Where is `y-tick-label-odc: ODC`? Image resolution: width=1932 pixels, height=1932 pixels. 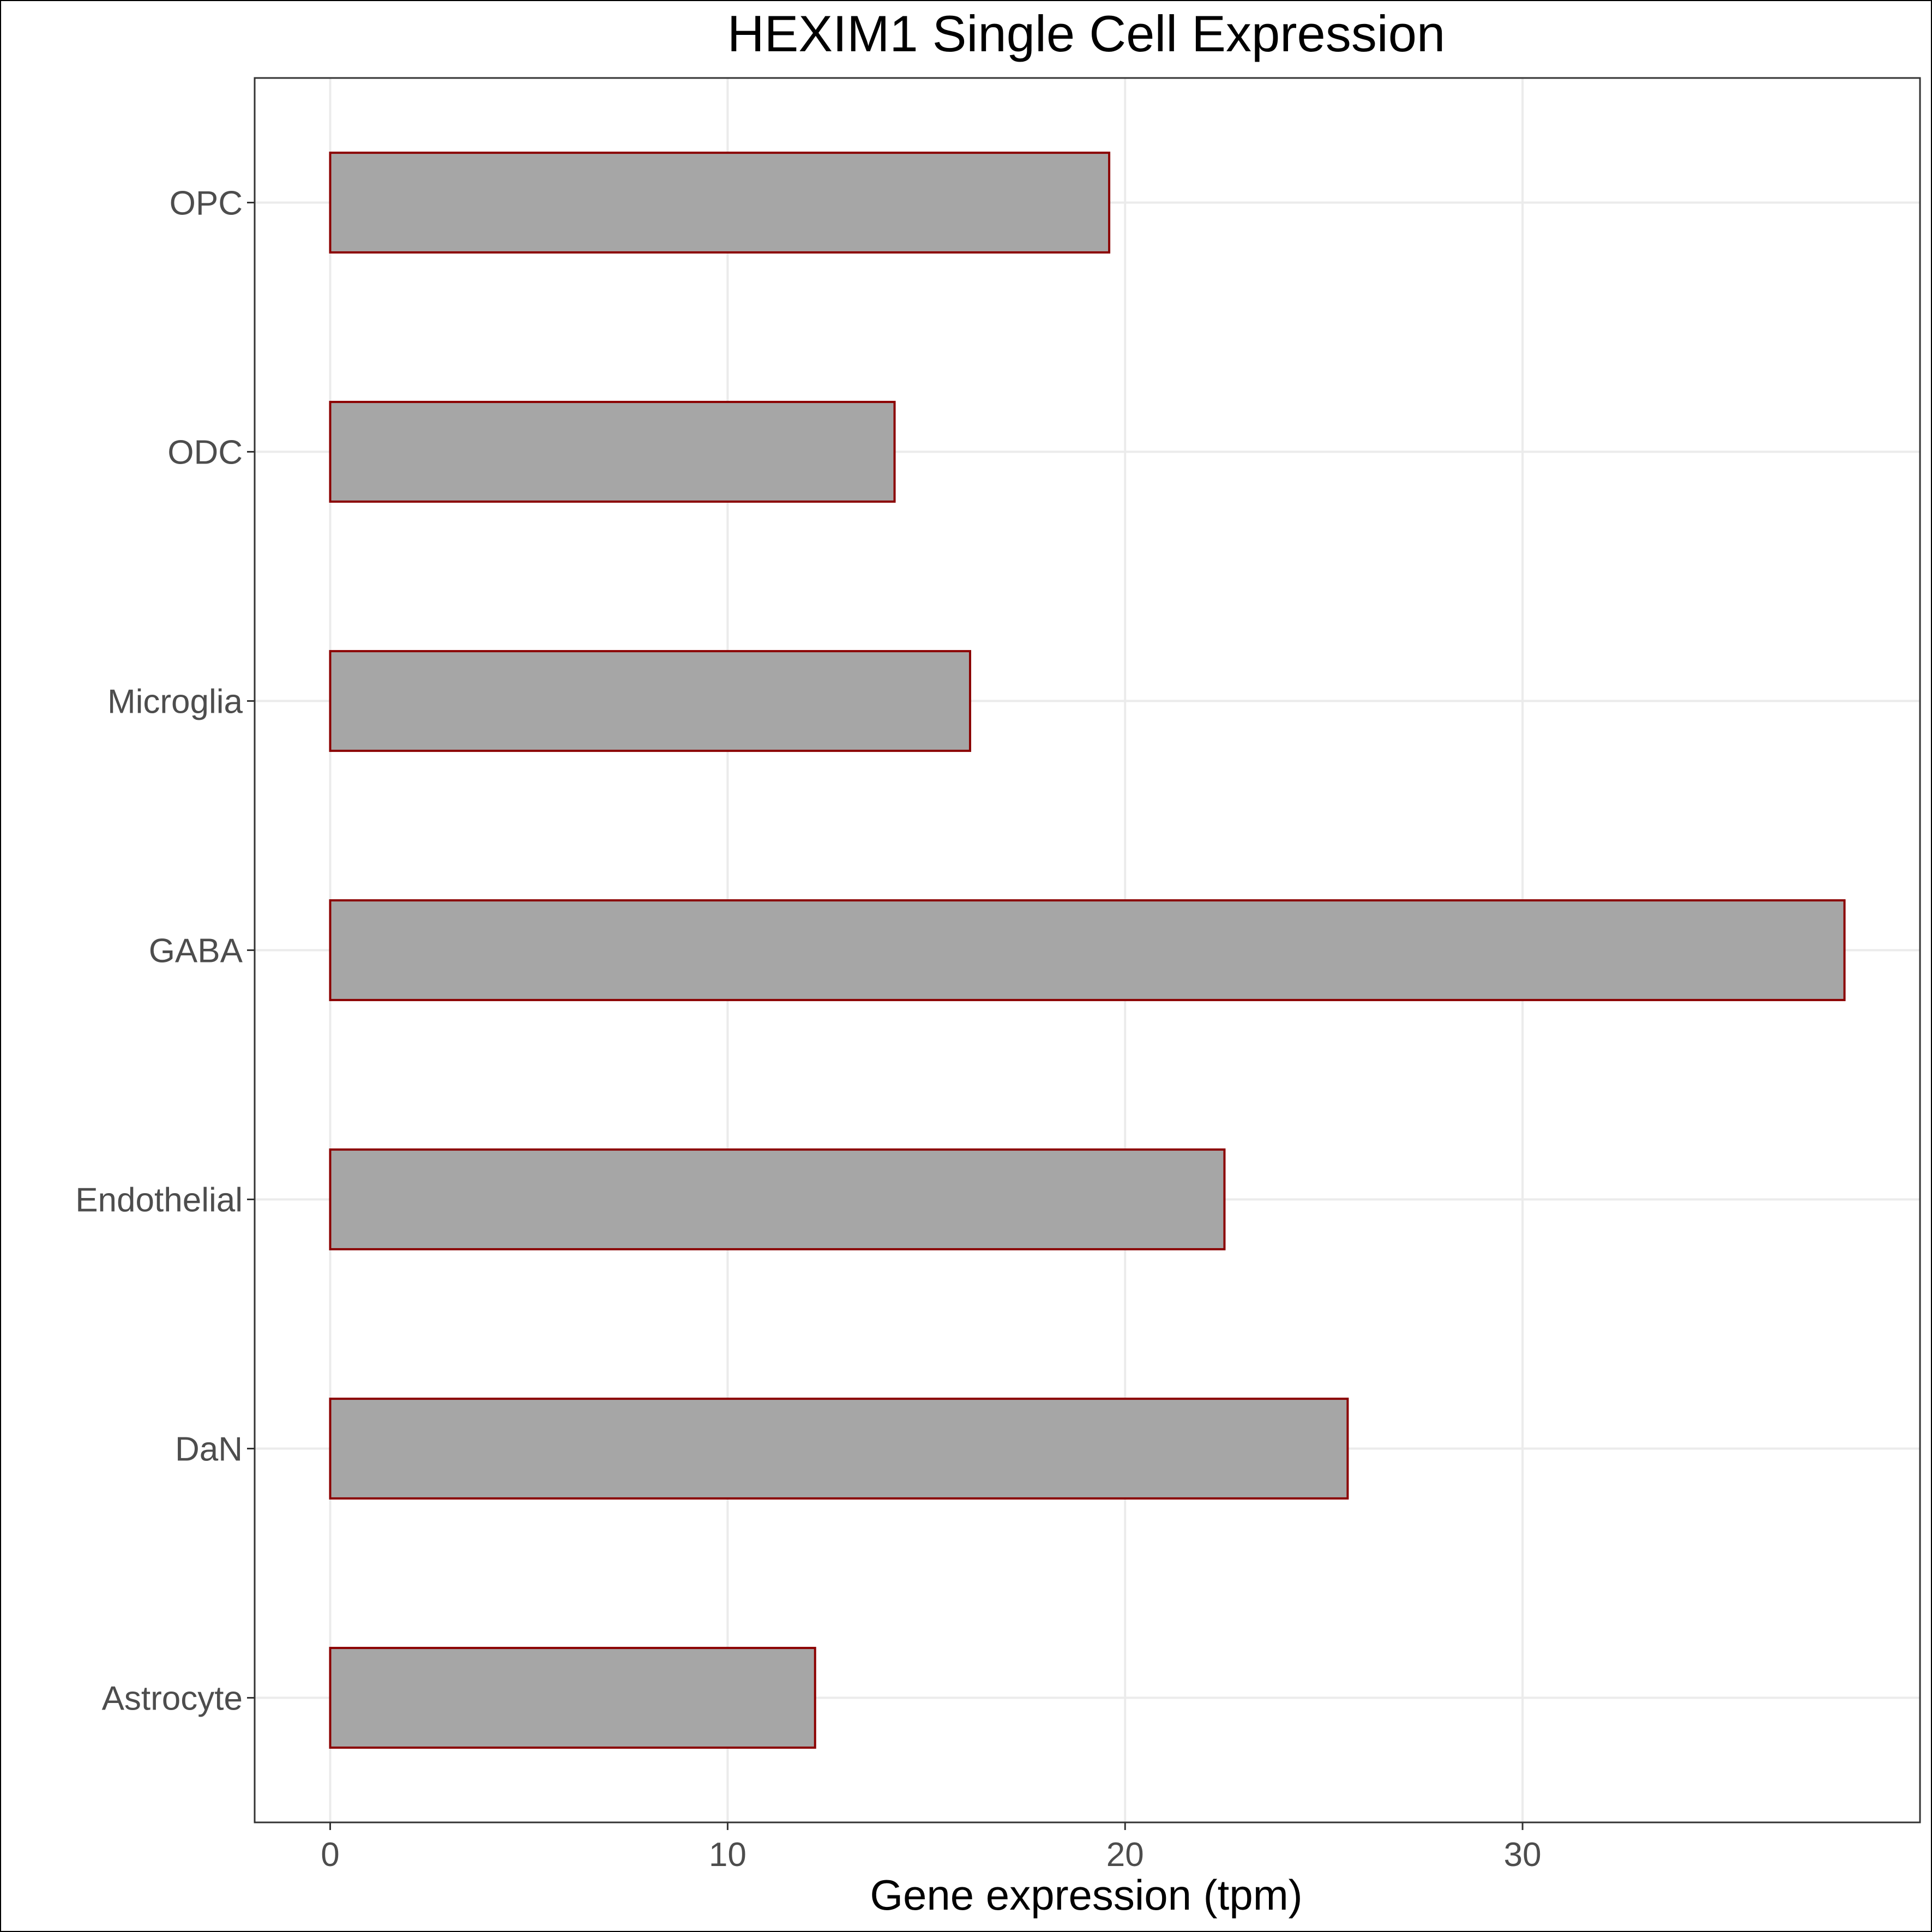 y-tick-label-odc: ODC is located at coordinates (205, 453).